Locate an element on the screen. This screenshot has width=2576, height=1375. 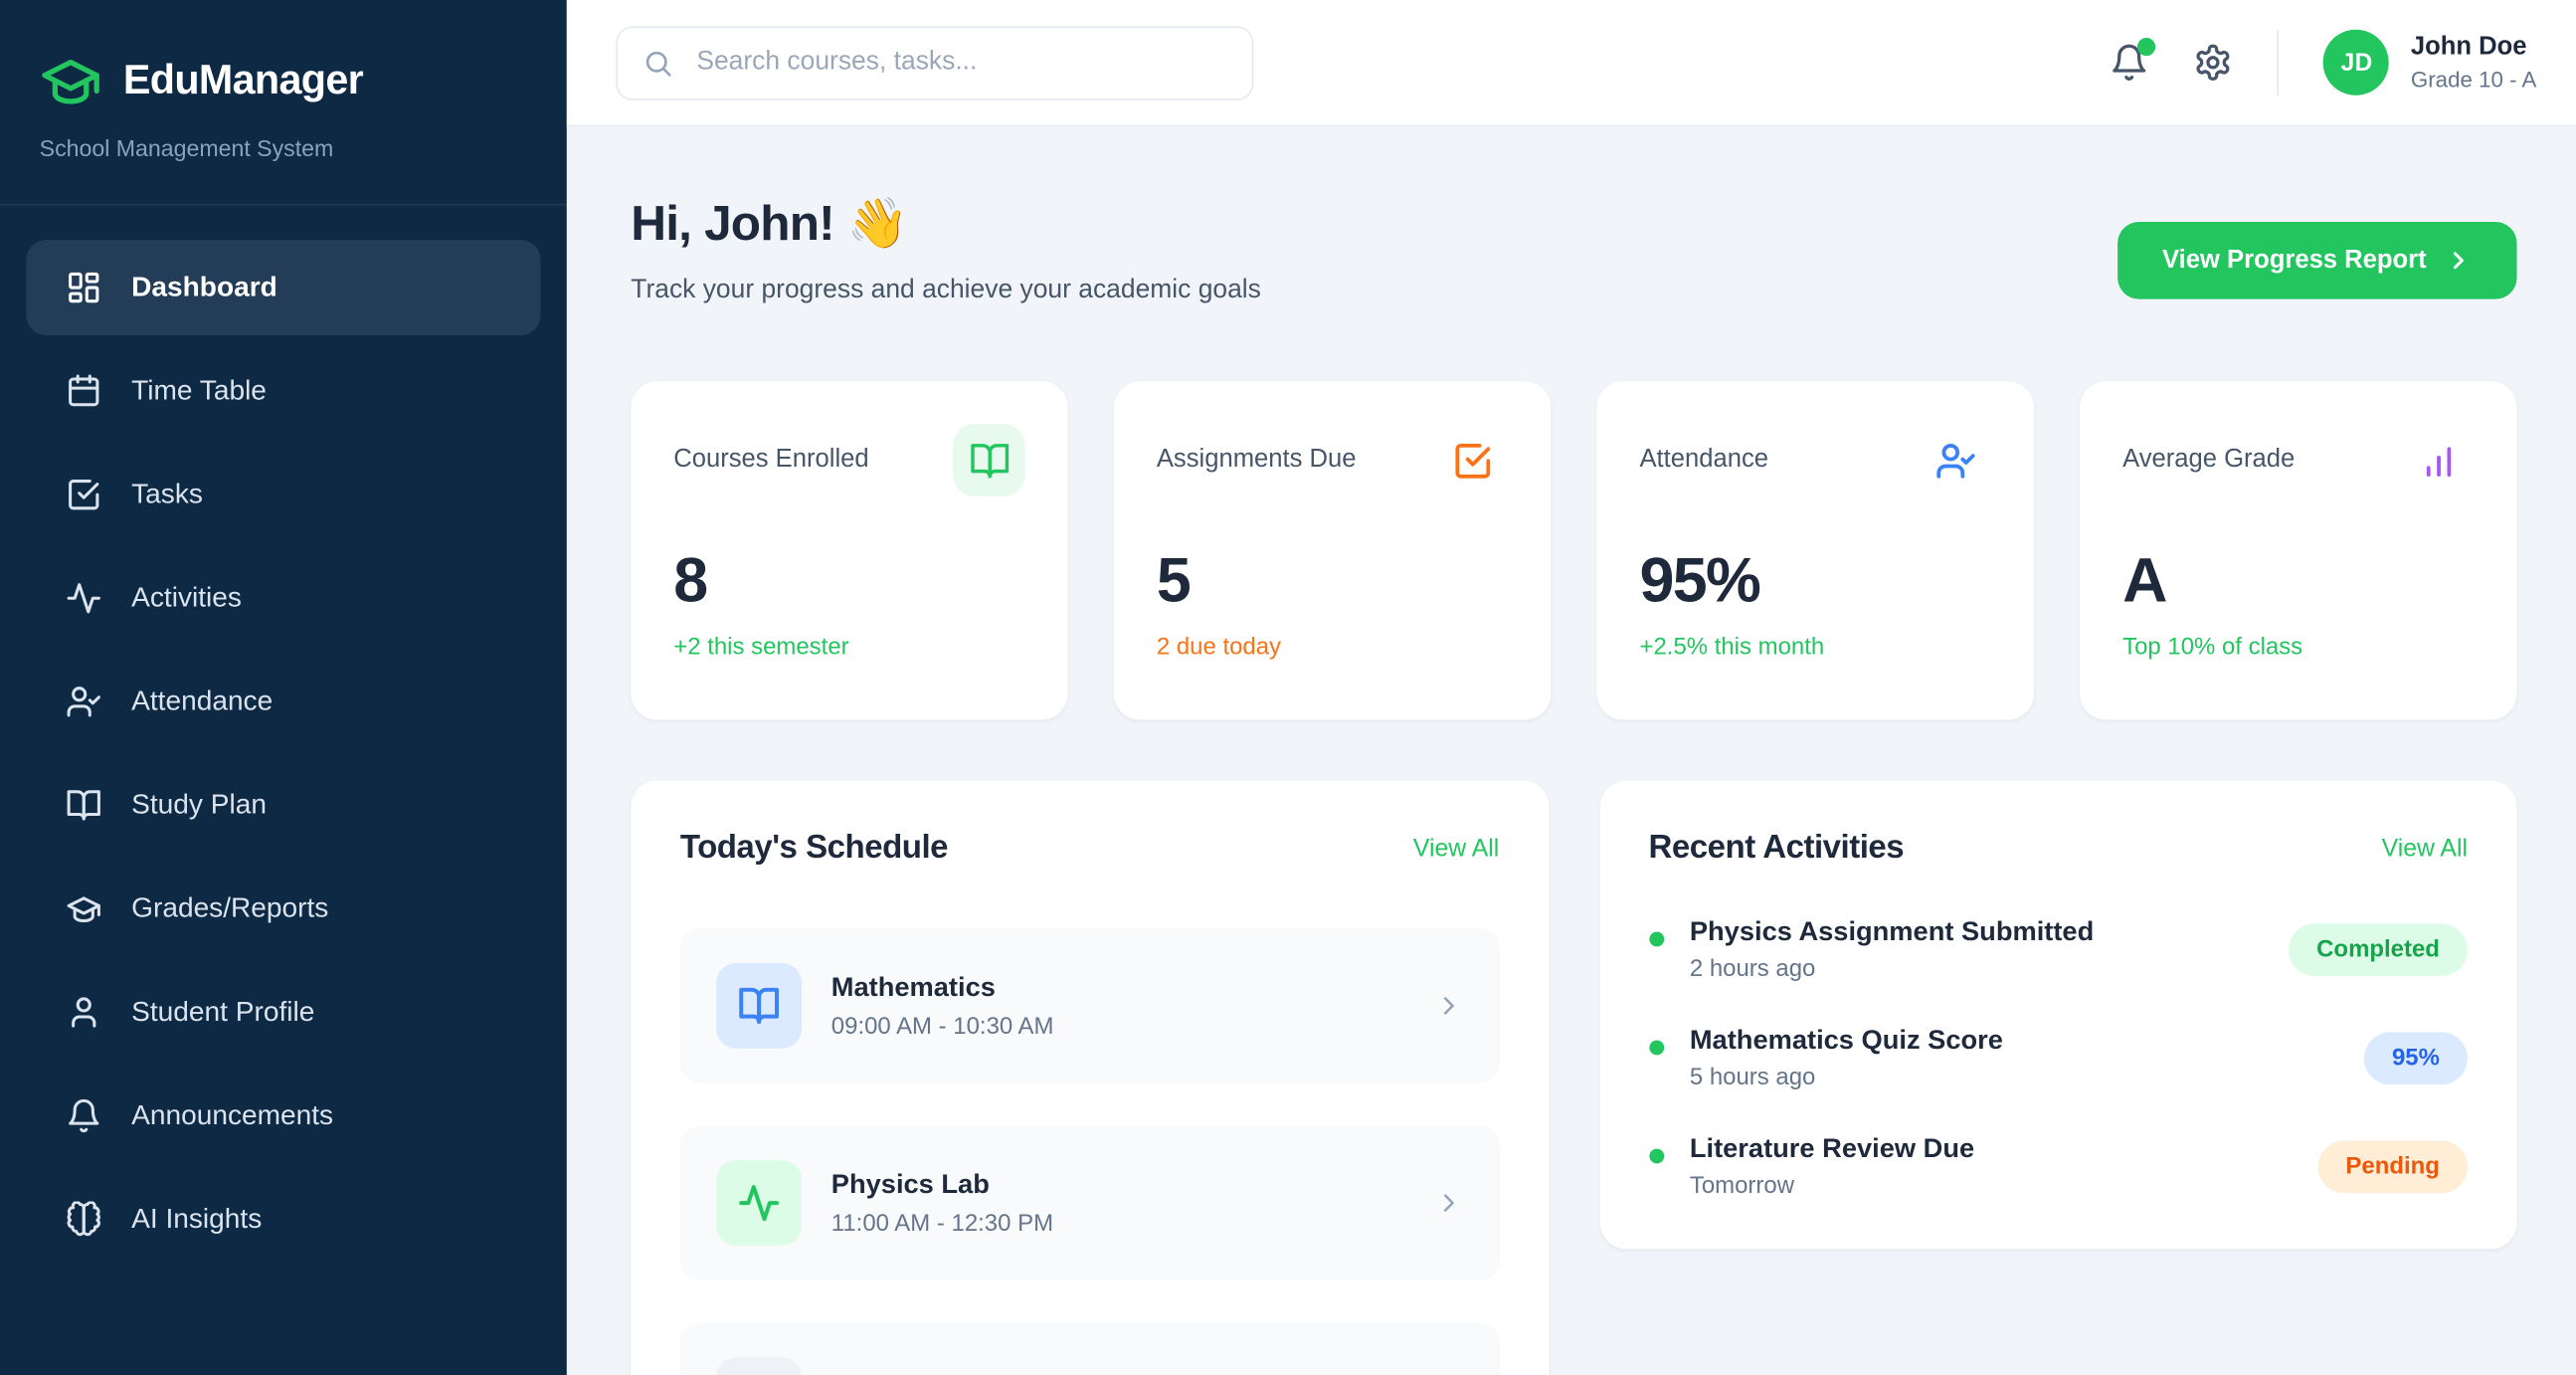
activity-icon is located at coordinates (83, 598).